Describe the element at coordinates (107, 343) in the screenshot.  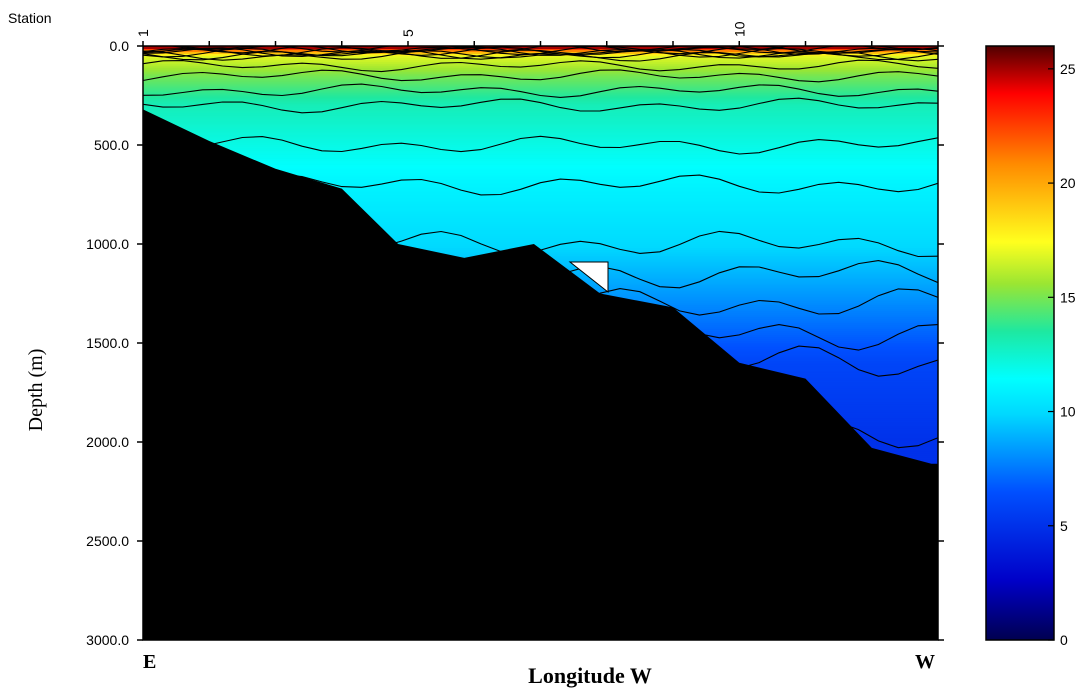
I see `depth-tick-label: 1500.0` at that location.